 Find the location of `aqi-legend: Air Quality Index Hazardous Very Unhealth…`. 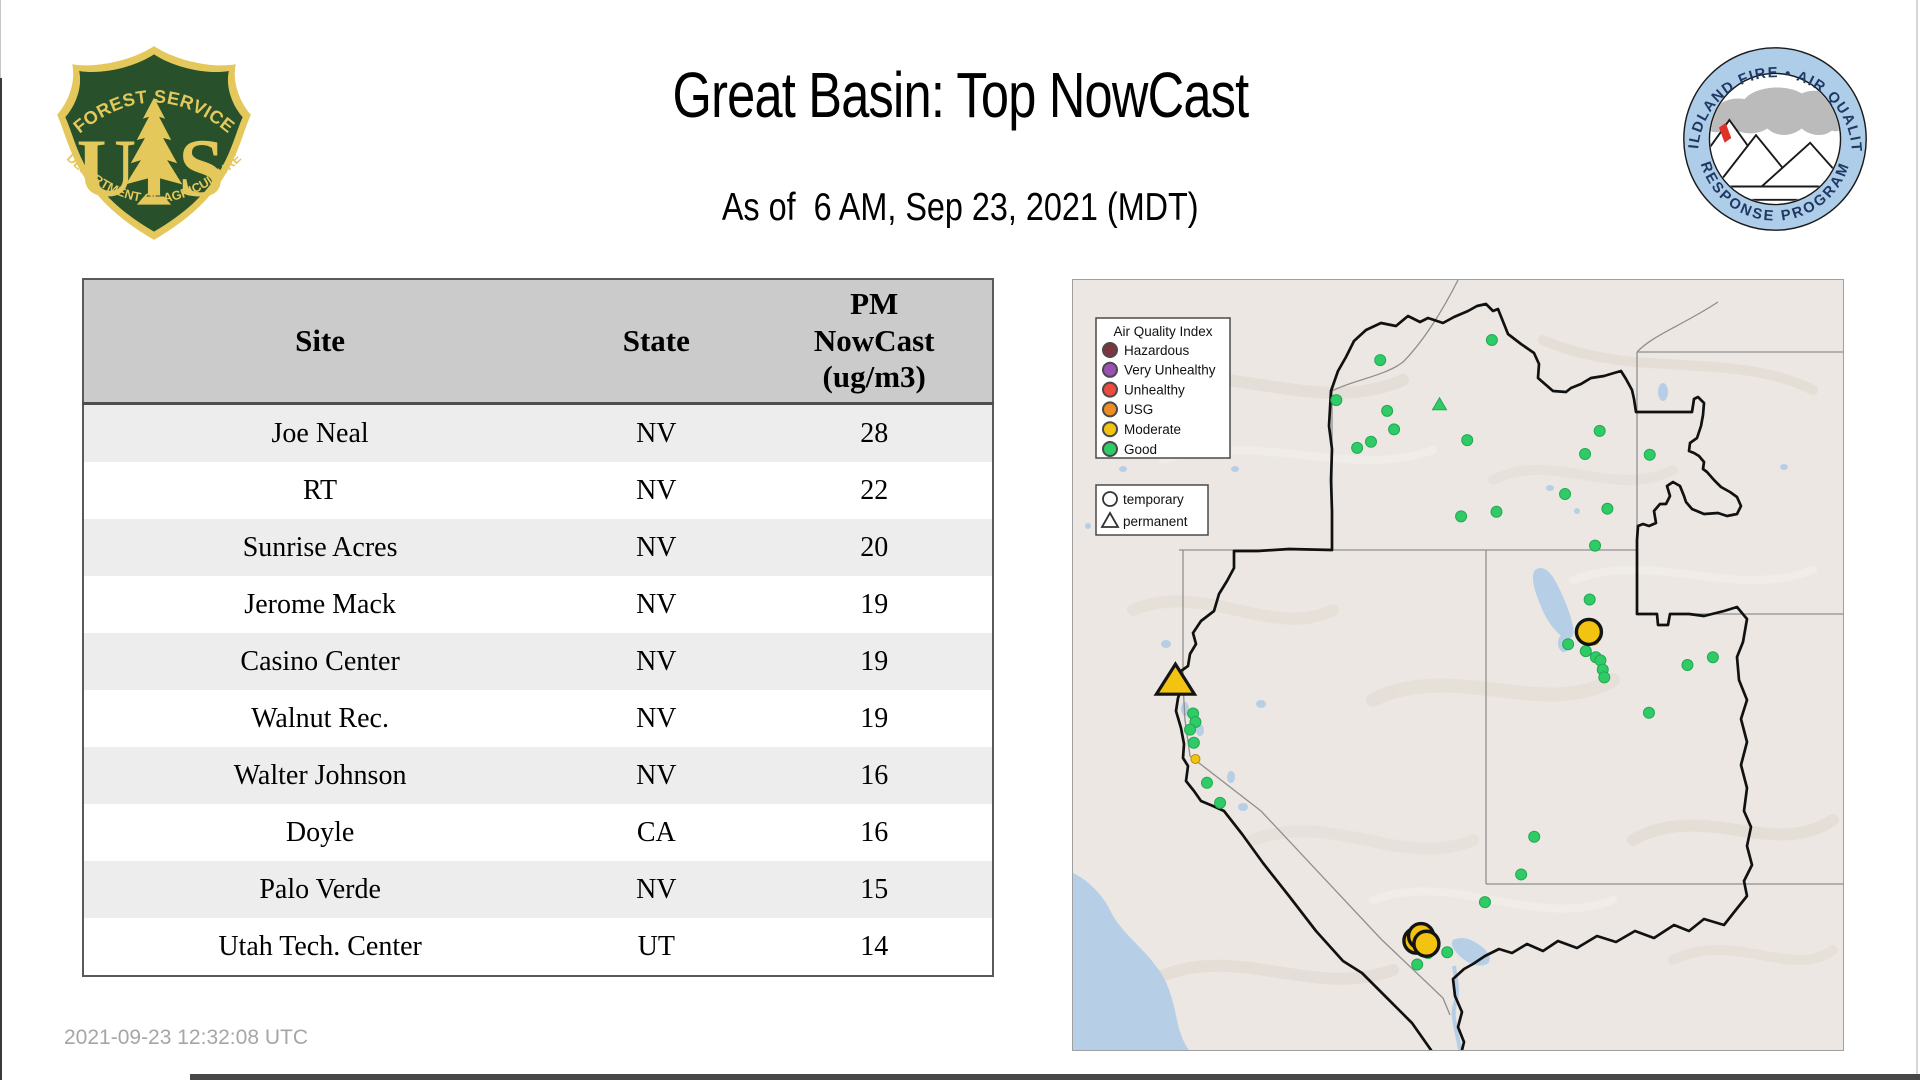

aqi-legend: Air Quality Index Hazardous Very Unhealth… is located at coordinates (1163, 388).